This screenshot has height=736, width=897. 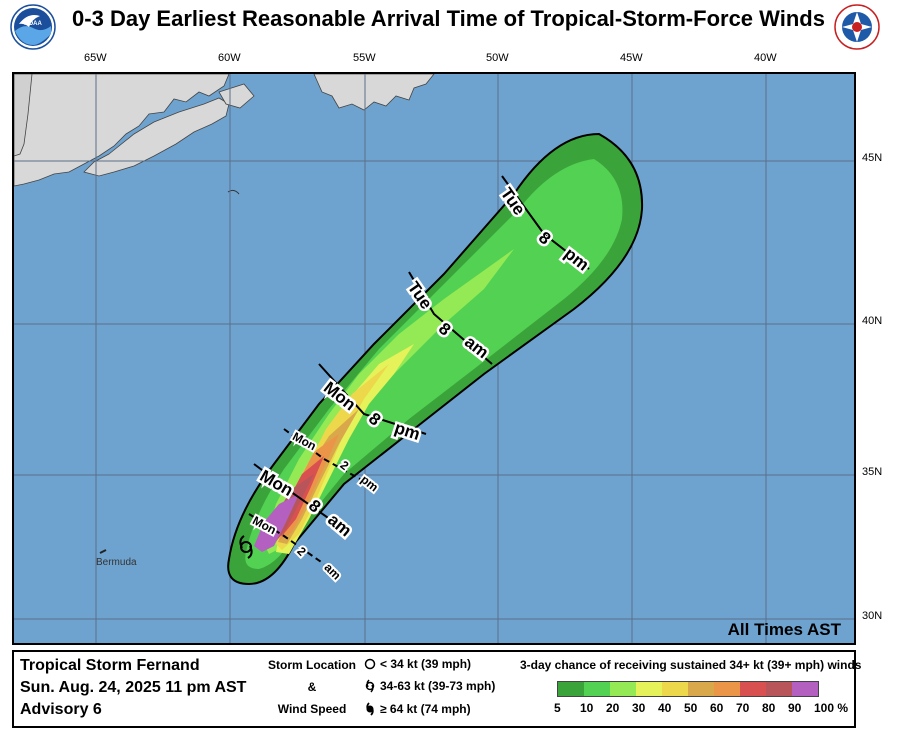 What do you see at coordinates (370, 664) in the screenshot?
I see `open-circle-icon` at bounding box center [370, 664].